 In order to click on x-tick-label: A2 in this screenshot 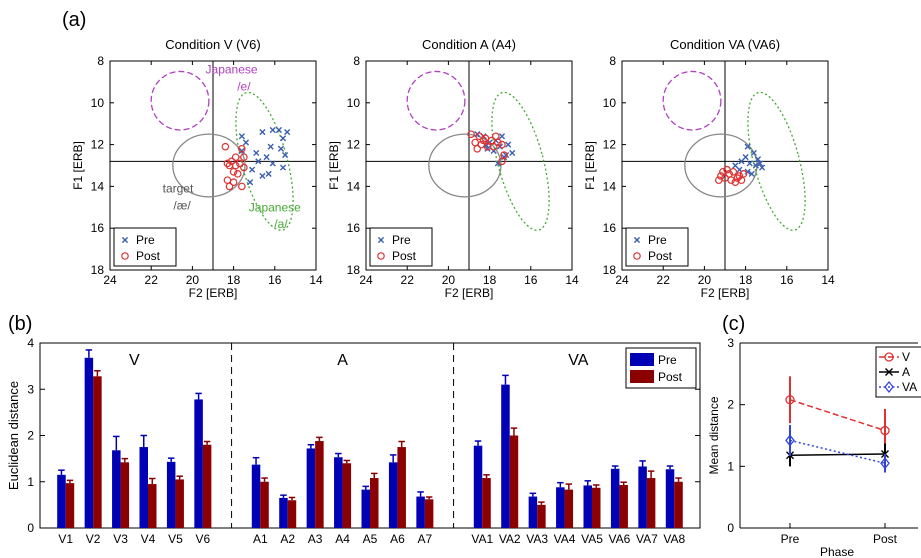, I will do `click(287, 539)`.